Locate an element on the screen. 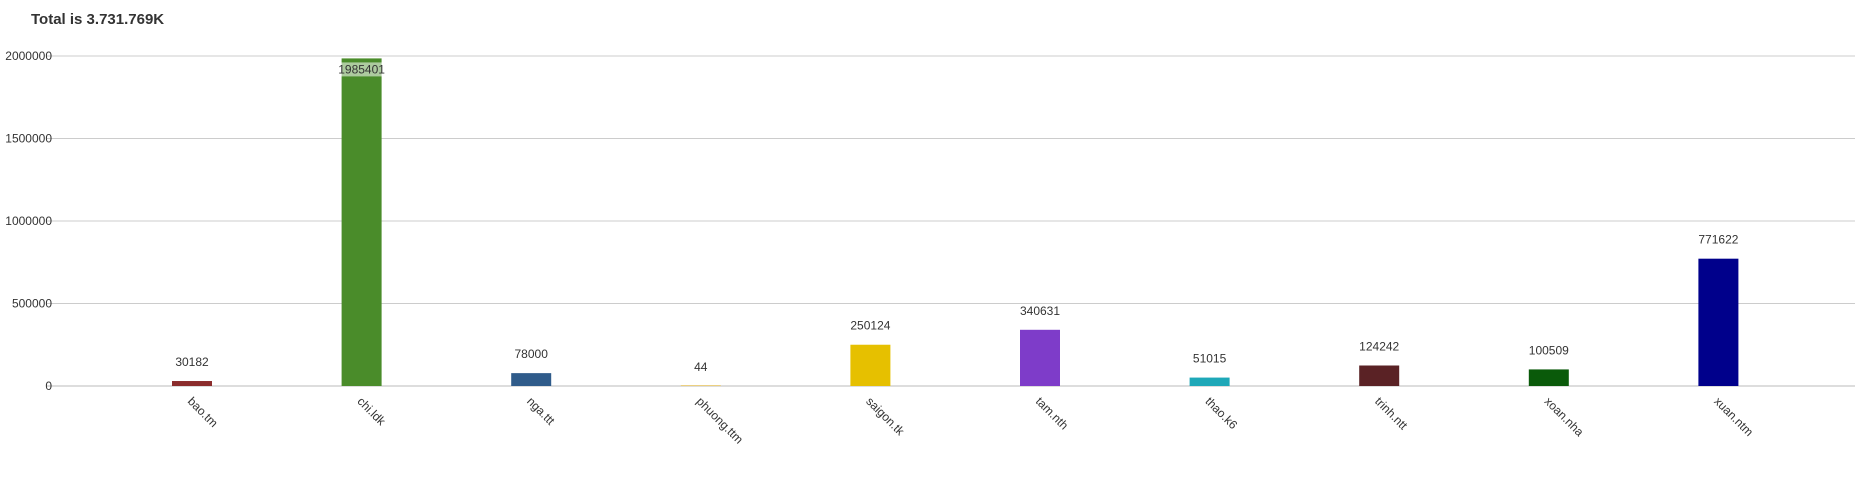 Image resolution: width=1859 pixels, height=480 pixels. x-tick-label: xuan.ntm is located at coordinates (1733, 416).